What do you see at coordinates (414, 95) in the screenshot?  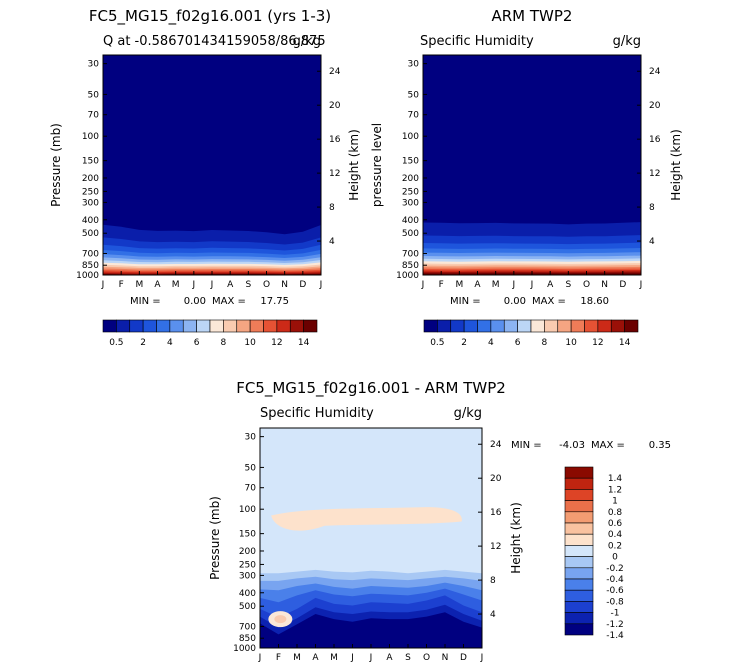 I see `pressure-tick-label: 50` at bounding box center [414, 95].